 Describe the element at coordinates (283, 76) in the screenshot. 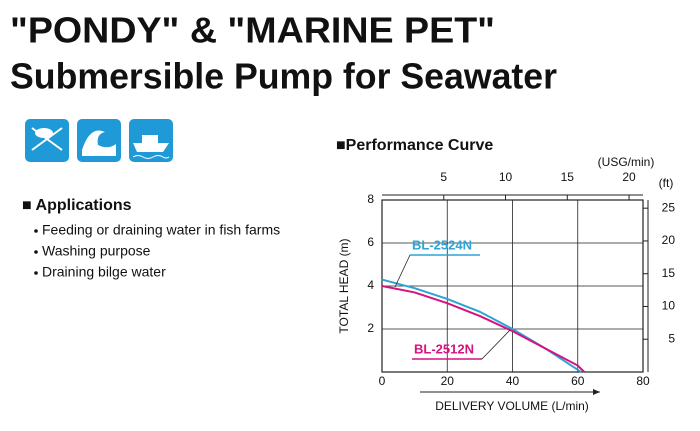

I see `title-line: Submersible Pump for Seawater` at that location.